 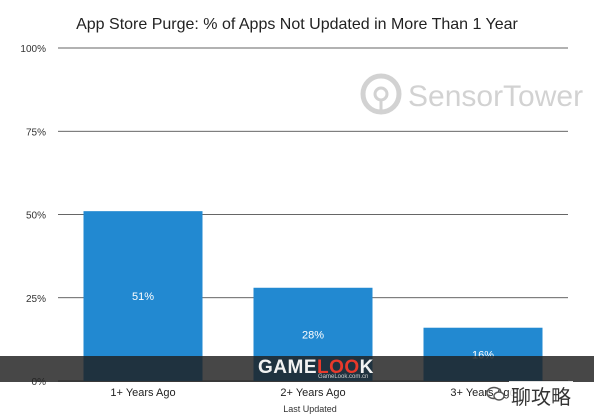 I want to click on y-axis-ticks: 0% 25% 50% 75% 100%, so click(x=33, y=216).